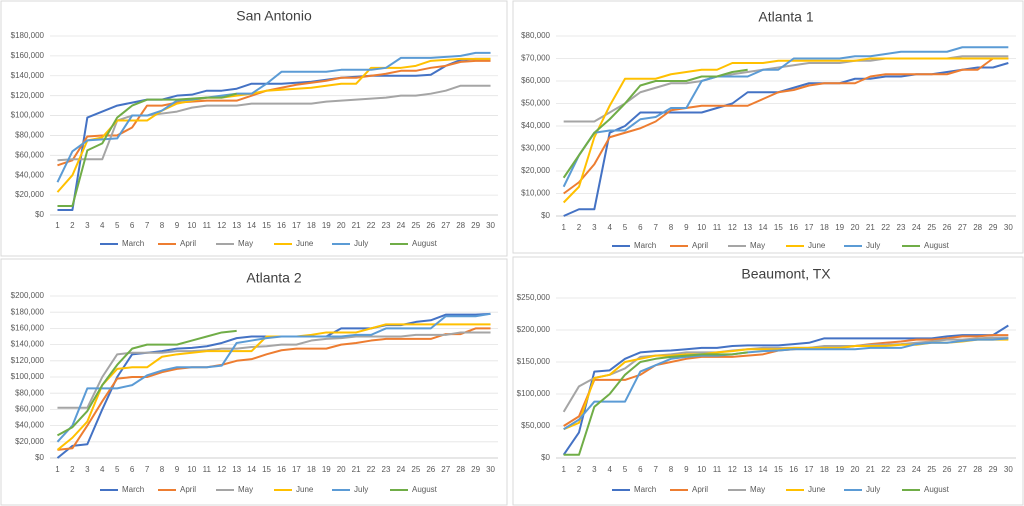 Image resolution: width=1024 pixels, height=506 pixels. What do you see at coordinates (311, 469) in the screenshot?
I see `x-tick-label: 18` at bounding box center [311, 469].